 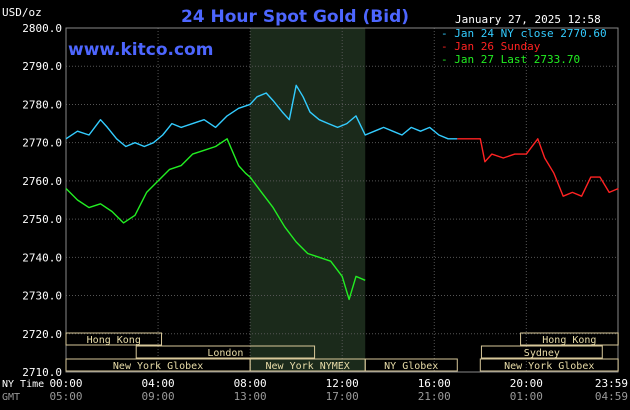 I want to click on x-tick-label: 12:00, so click(x=342, y=383).